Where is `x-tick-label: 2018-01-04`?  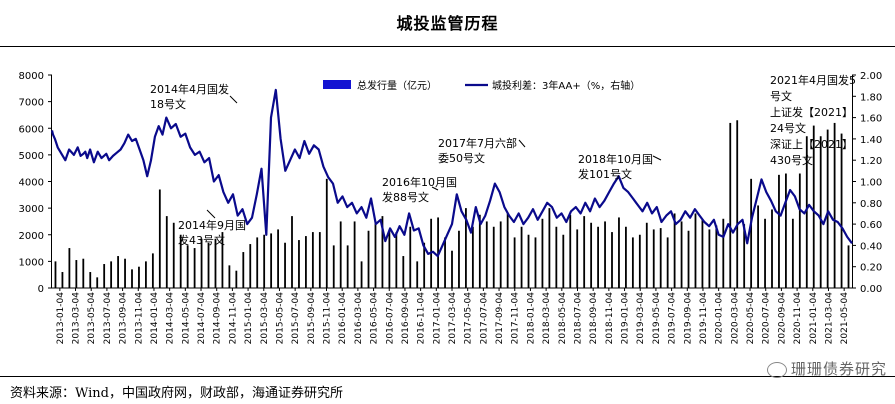
x-tick-label: 2018-01-04 is located at coordinates (531, 318).